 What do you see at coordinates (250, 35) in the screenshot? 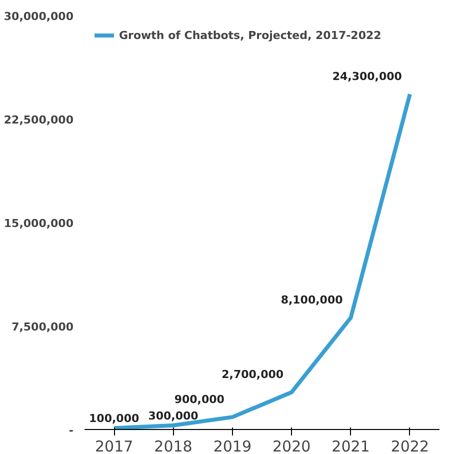
I see `legend-label: Growth of Chatbots, Projected, 2017-2022` at bounding box center [250, 35].